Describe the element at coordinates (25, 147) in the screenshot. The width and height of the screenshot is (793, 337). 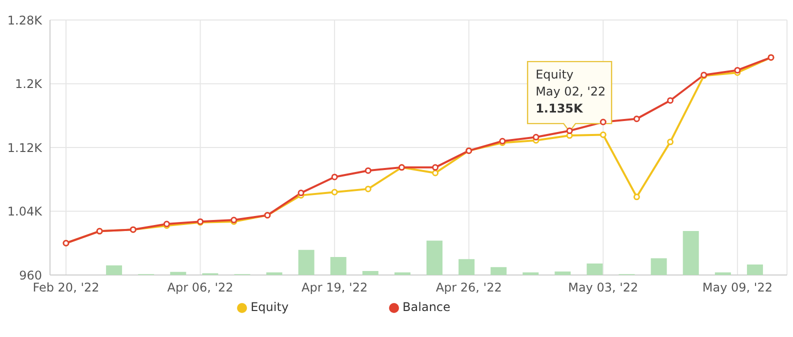
I see `y-tick-label: 1.12K` at that location.